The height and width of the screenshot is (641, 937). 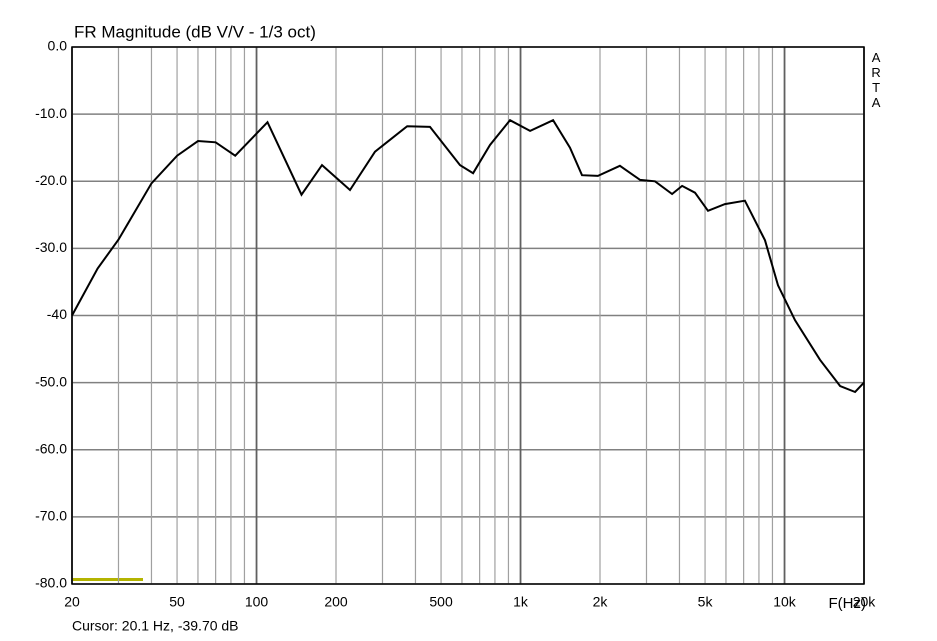 What do you see at coordinates (865, 602) in the screenshot?
I see `x-tick-label: 20k` at bounding box center [865, 602].